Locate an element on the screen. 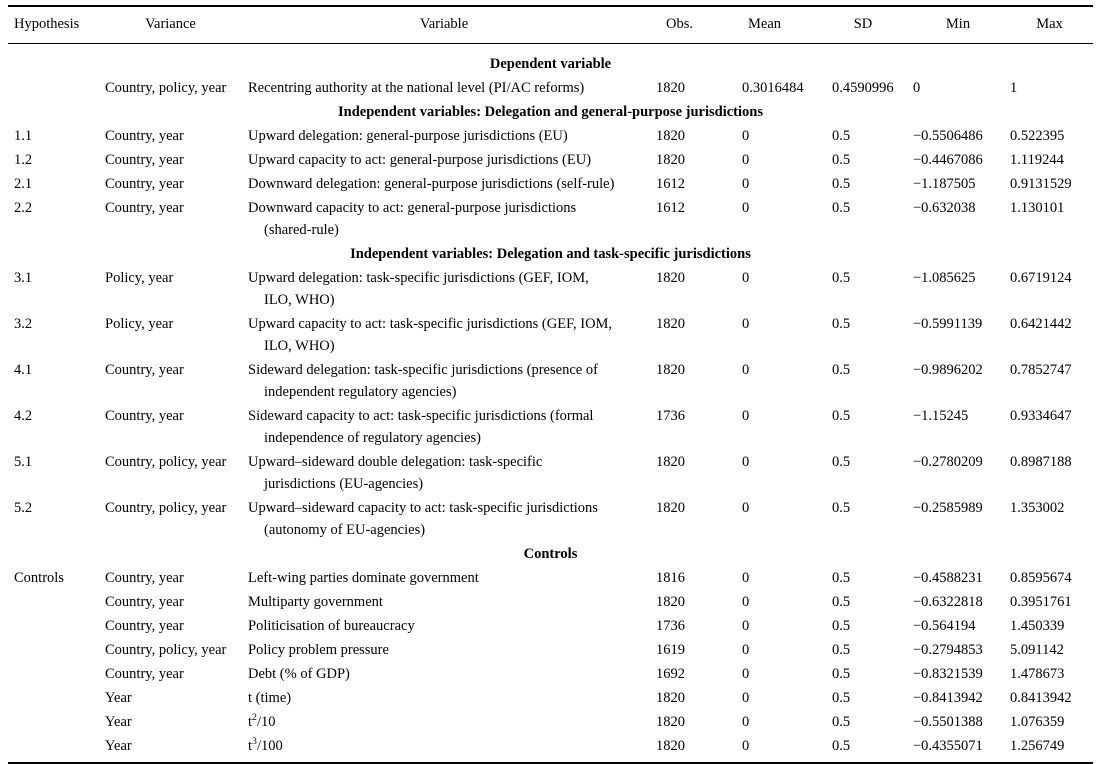 The height and width of the screenshot is (764, 1101). cell-min: −0.4355071 is located at coordinates (948, 746).